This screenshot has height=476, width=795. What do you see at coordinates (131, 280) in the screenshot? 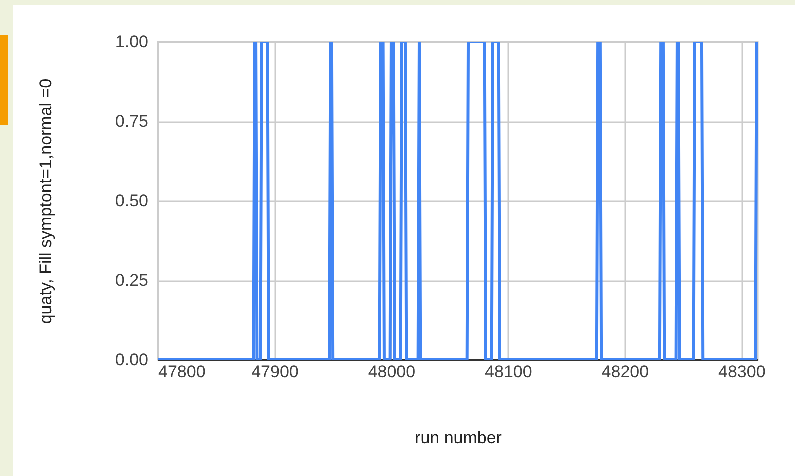
I see `y-tick-label: 0.25` at bounding box center [131, 280].